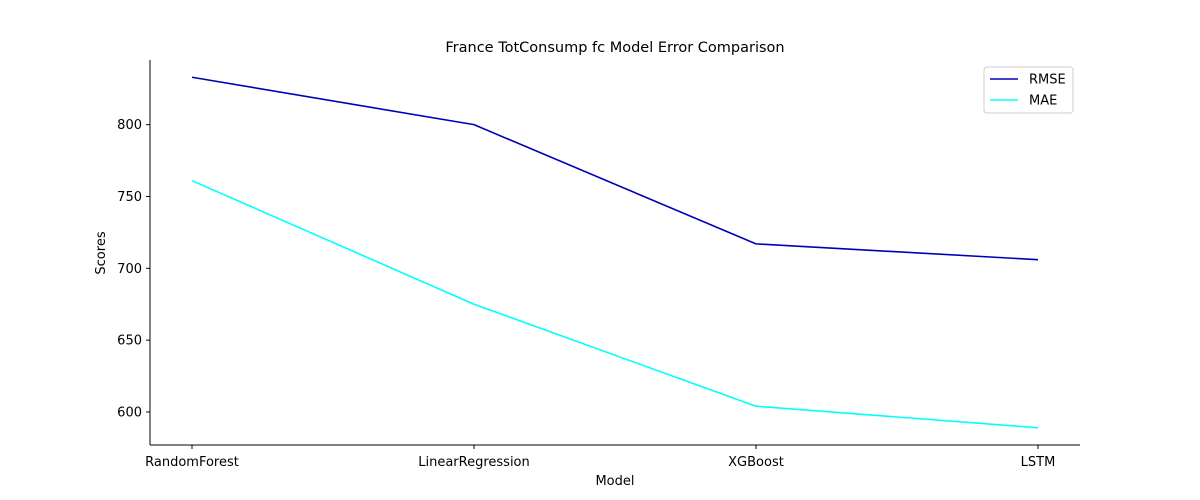 Image resolution: width=1200 pixels, height=500 pixels. I want to click on x-tick-label: LSTM, so click(1038, 462).